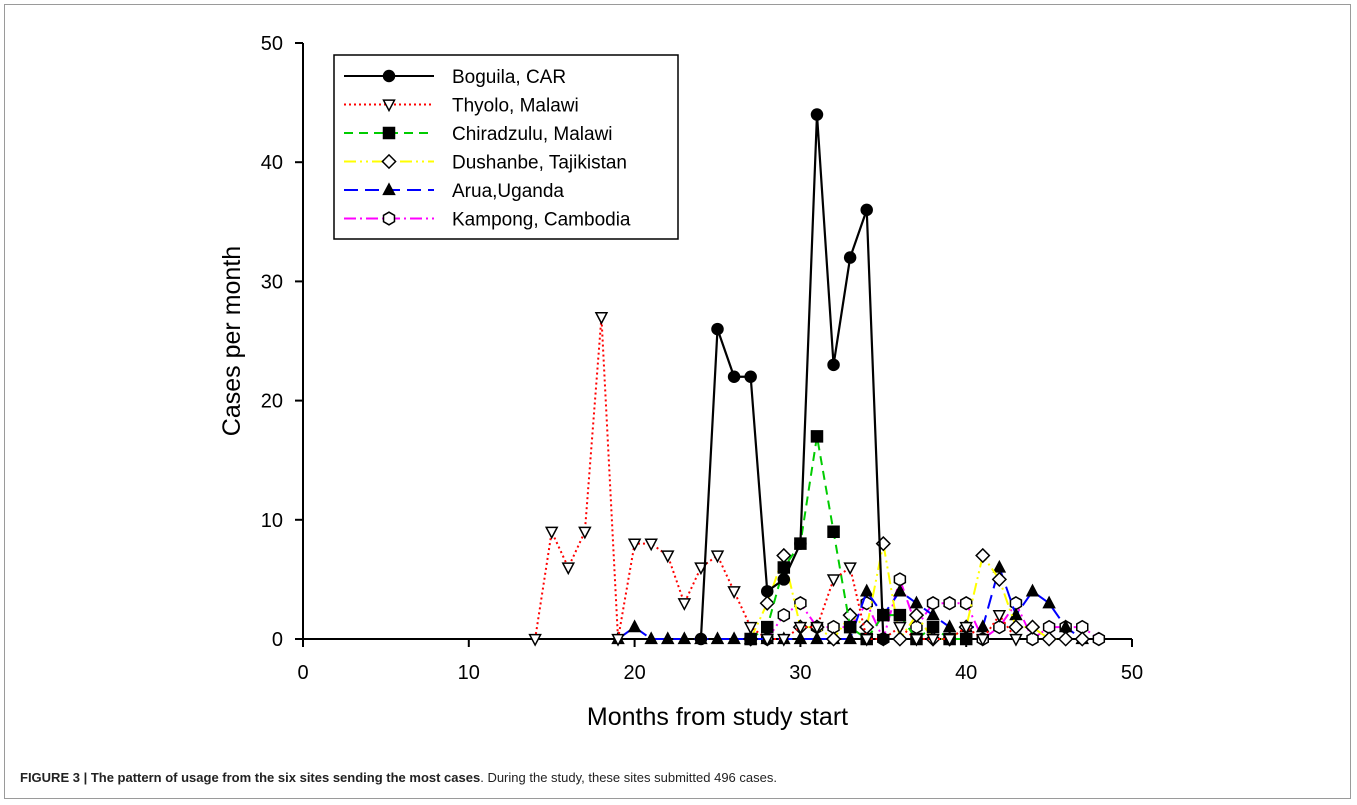  What do you see at coordinates (272, 163) in the screenshot?
I see `y-tick-label: 40` at bounding box center [272, 163].